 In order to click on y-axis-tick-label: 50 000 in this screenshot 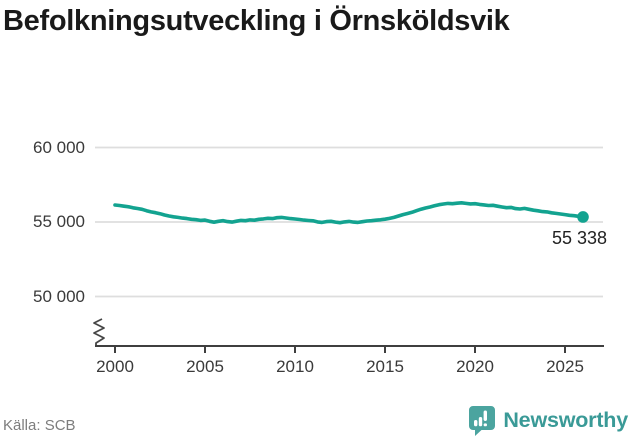, I will do `click(59, 296)`.